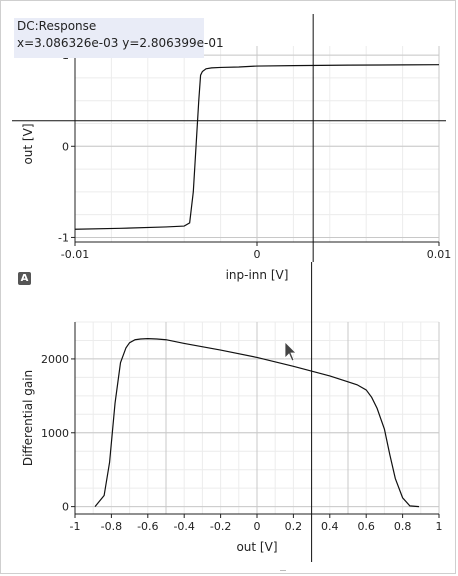  I want to click on readout-title: DC:Response, so click(57, 26).